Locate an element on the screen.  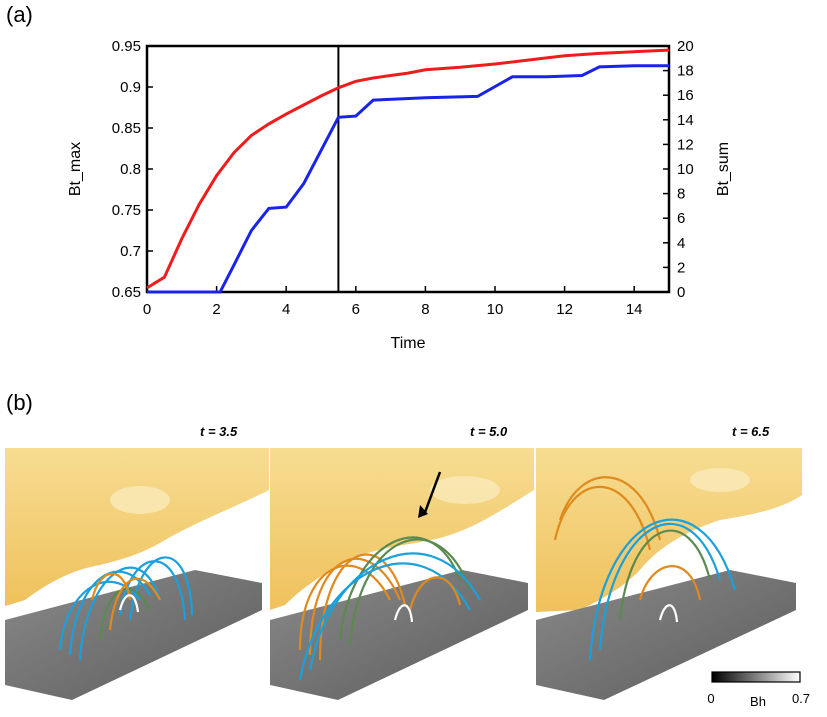
y-left-tick-label: 0.9 is located at coordinates (130, 87).